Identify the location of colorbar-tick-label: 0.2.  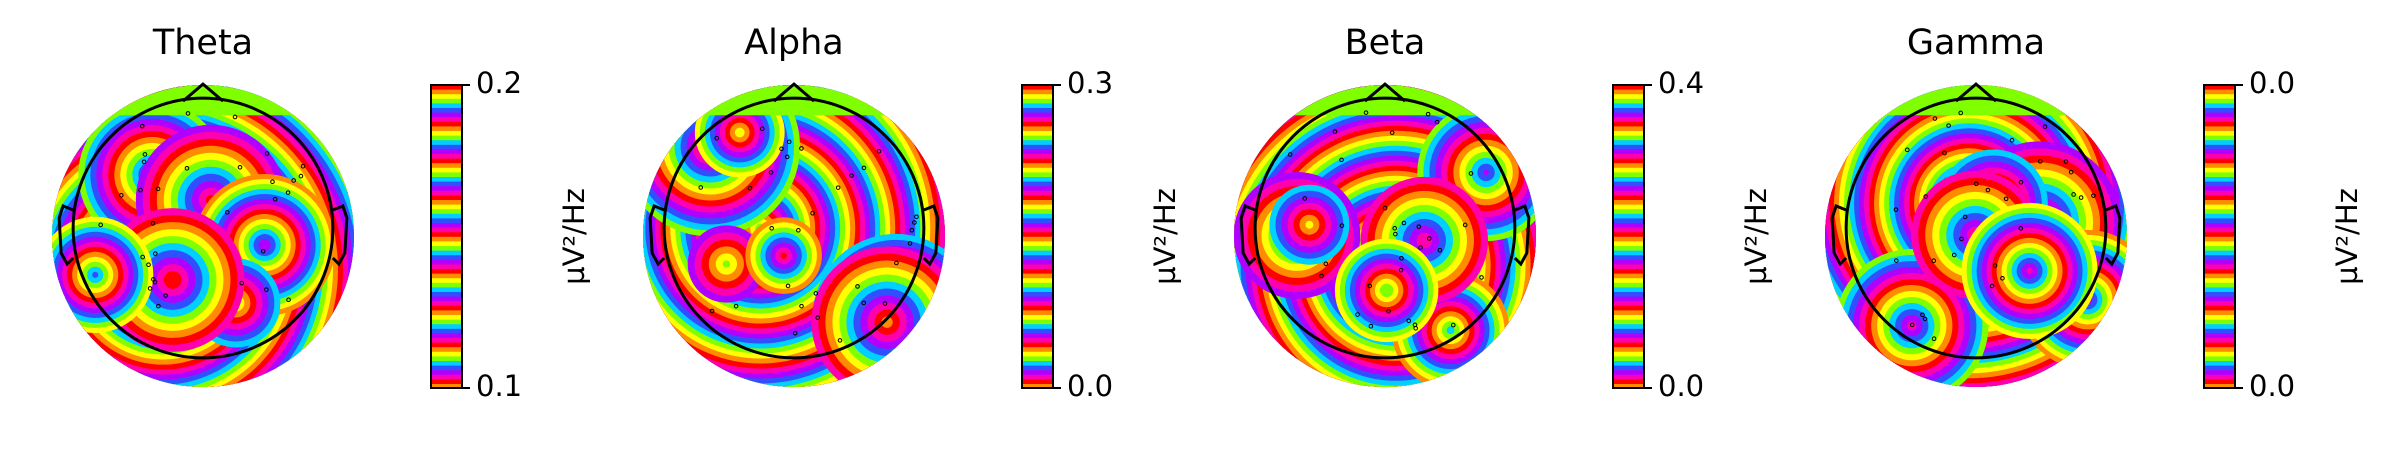
(499, 83).